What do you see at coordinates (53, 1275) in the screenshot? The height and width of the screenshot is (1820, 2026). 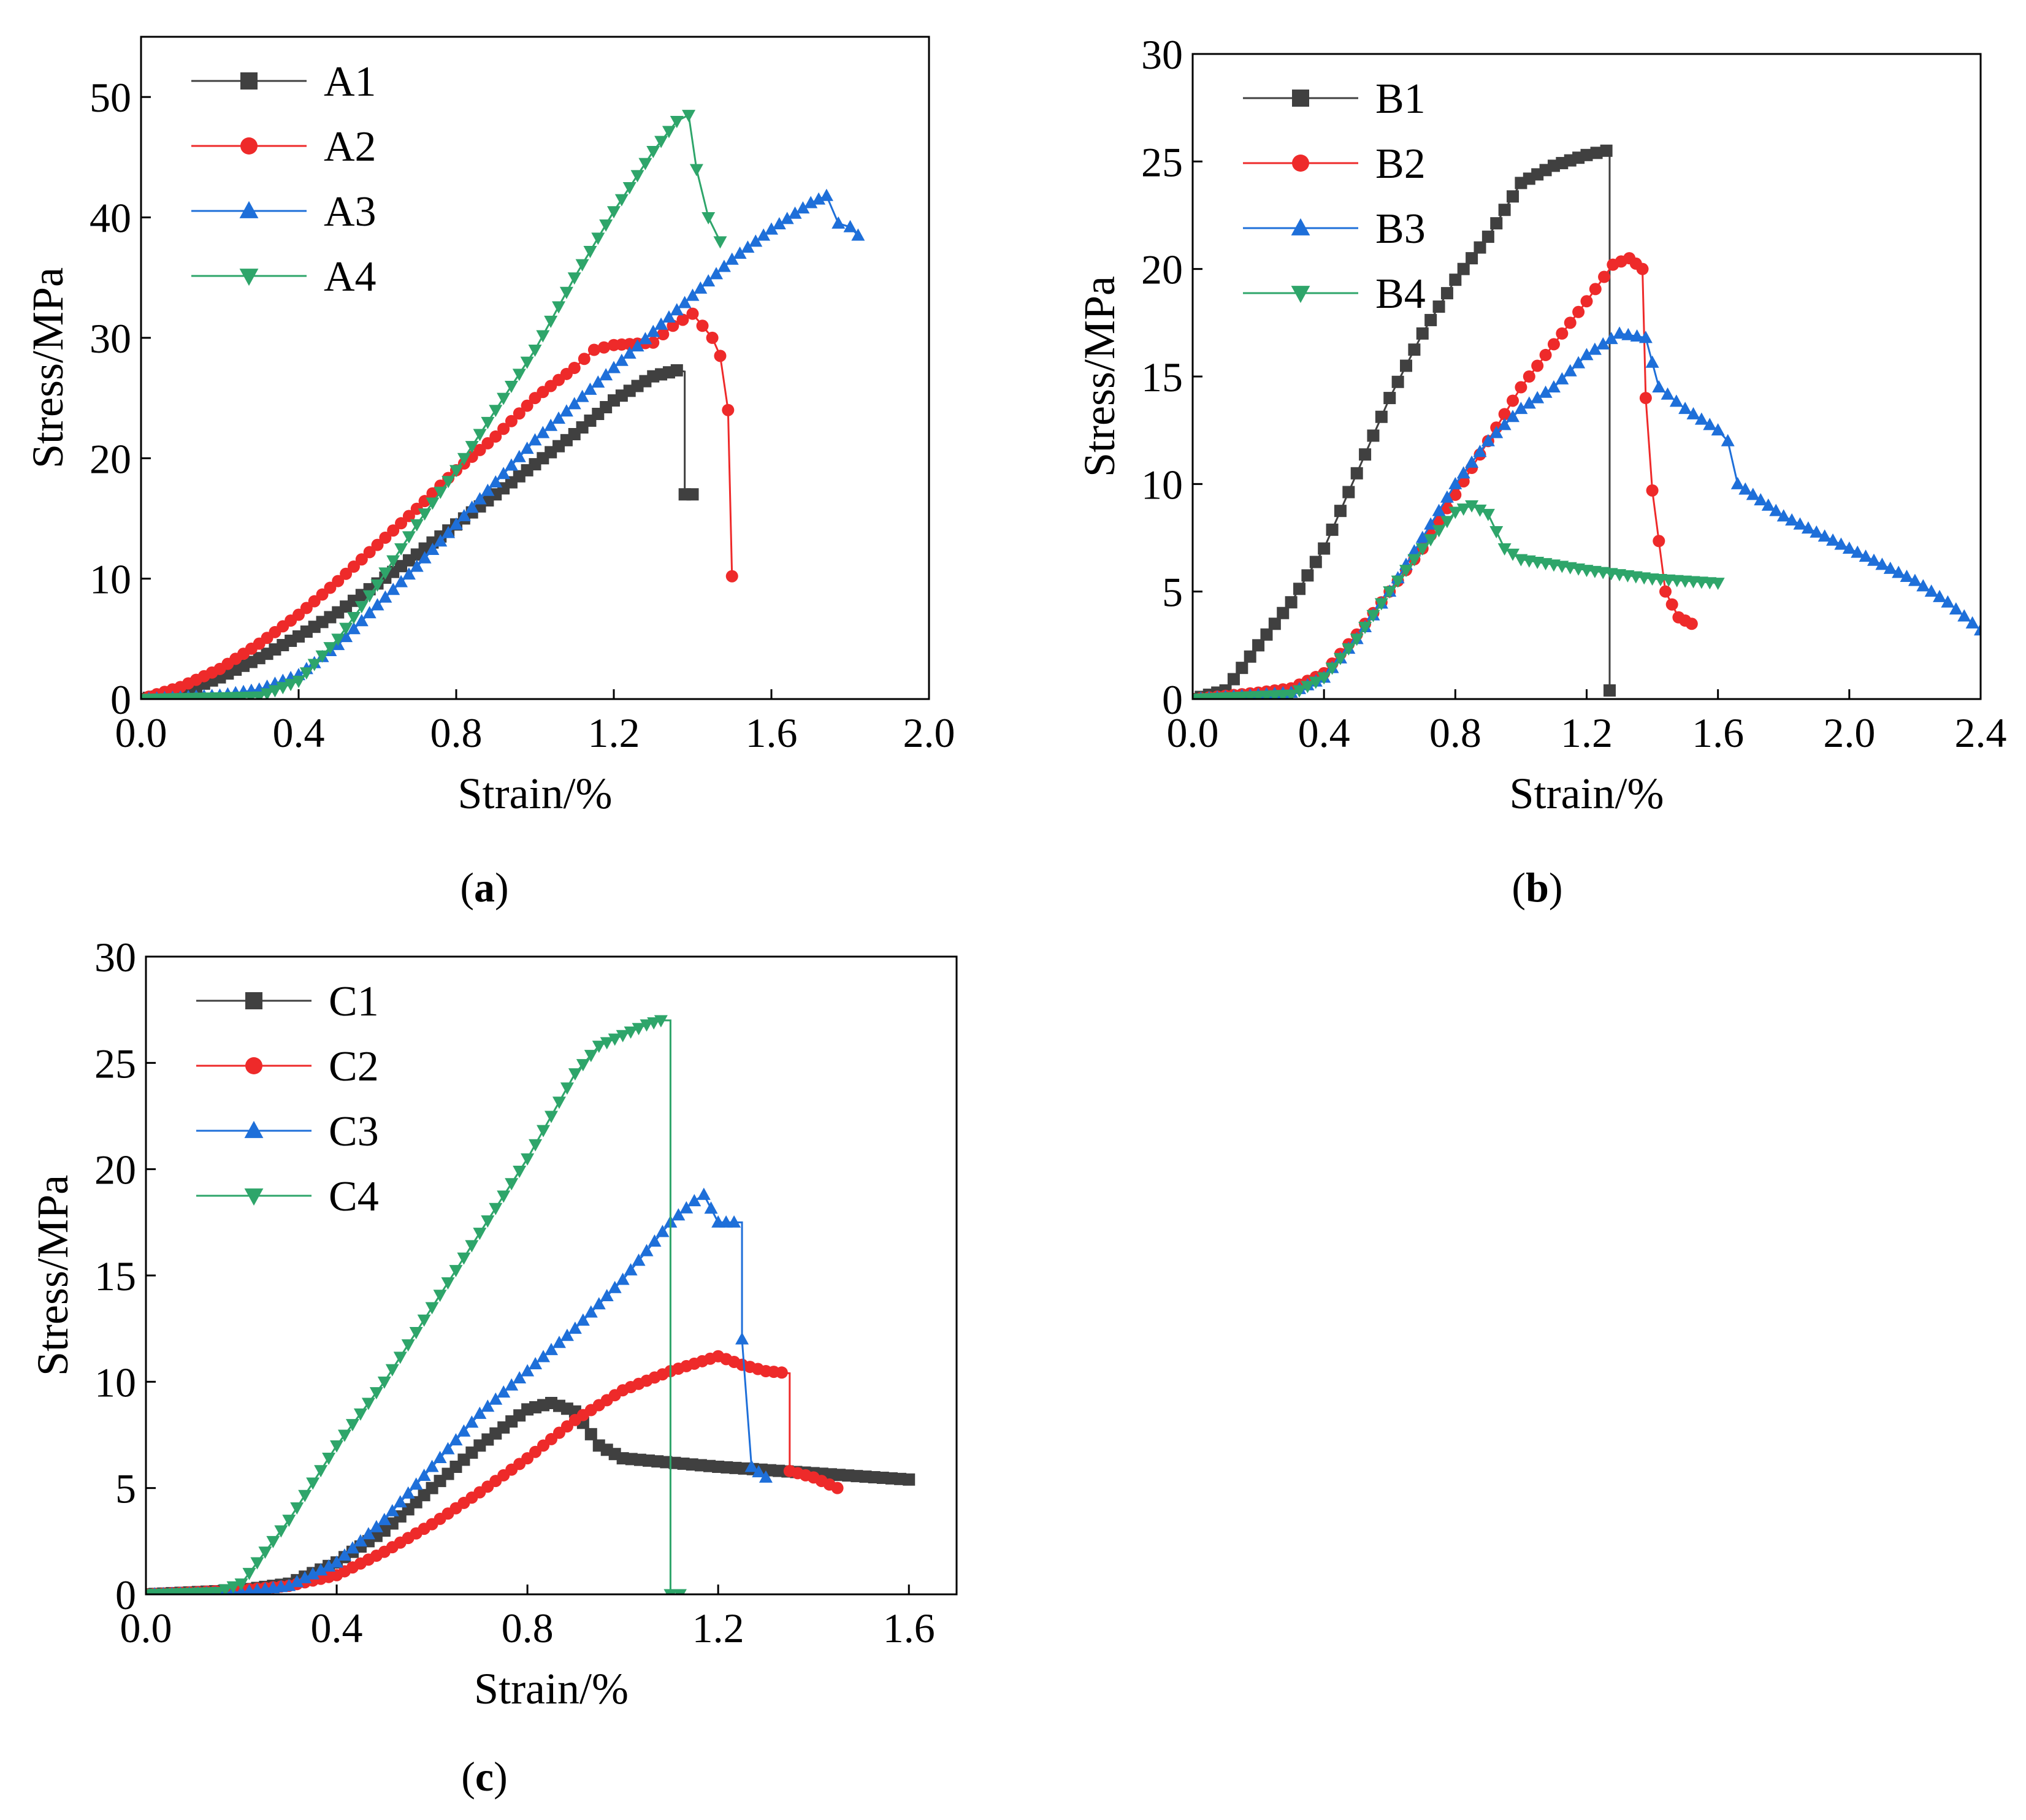 I see `y-axis-label: Stress/MPa` at bounding box center [53, 1275].